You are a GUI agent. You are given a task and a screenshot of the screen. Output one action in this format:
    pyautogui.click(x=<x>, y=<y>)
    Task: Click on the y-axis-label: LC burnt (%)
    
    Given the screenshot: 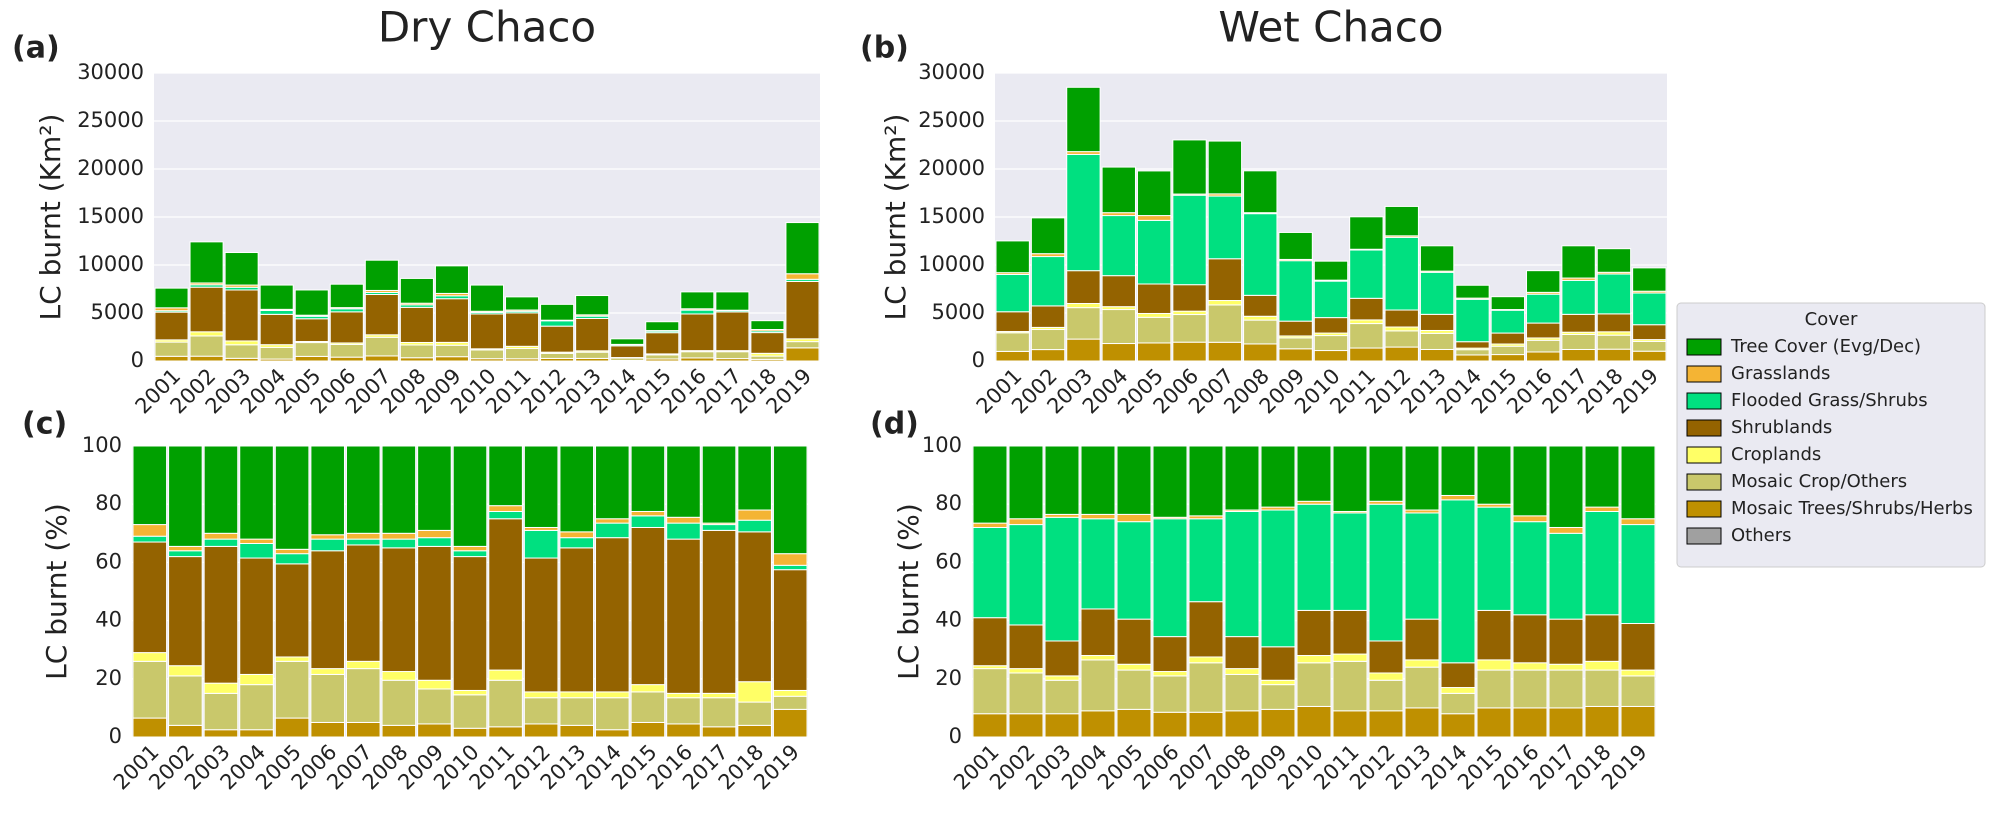 What is the action you would take?
    pyautogui.click(x=56, y=591)
    